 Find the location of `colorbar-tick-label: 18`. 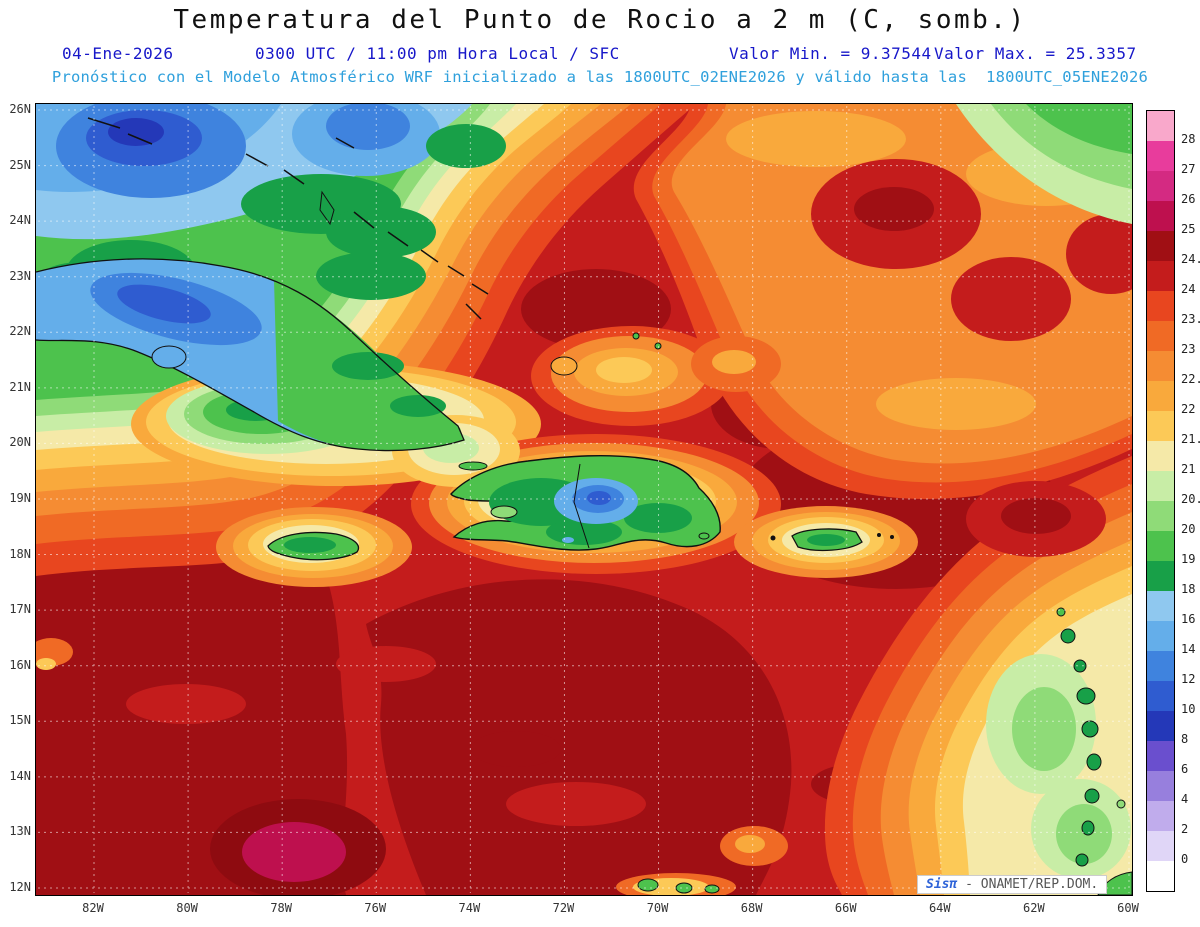

colorbar-tick-label: 18 is located at coordinates (1188, 589).